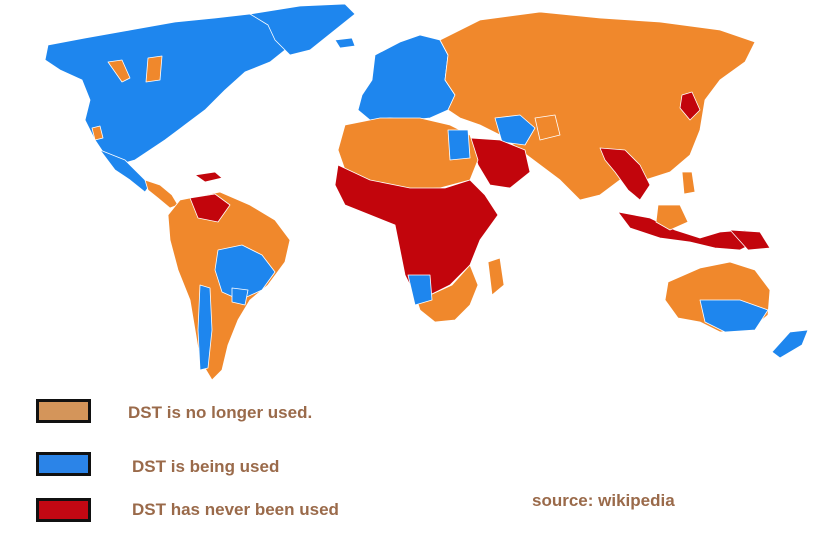 The width and height of the screenshot is (820, 543). I want to click on legend-label-no-longer-used: DST is no longer used., so click(220, 412).